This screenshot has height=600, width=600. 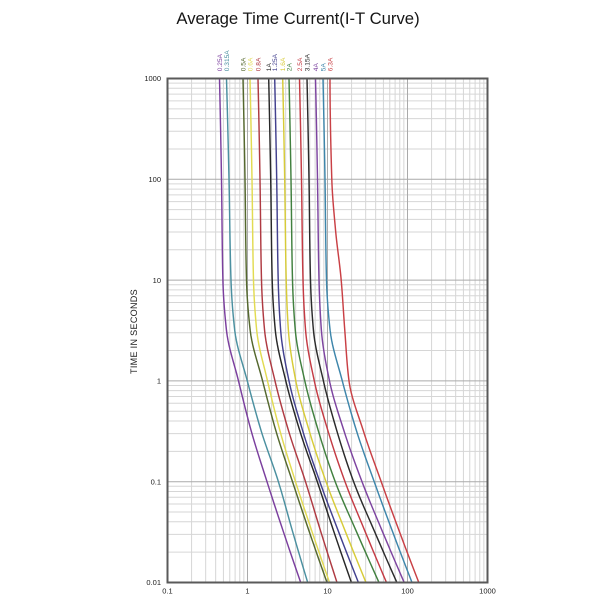 What do you see at coordinates (300, 64) in the screenshot?
I see `svg-text: 2.5A` at bounding box center [300, 64].